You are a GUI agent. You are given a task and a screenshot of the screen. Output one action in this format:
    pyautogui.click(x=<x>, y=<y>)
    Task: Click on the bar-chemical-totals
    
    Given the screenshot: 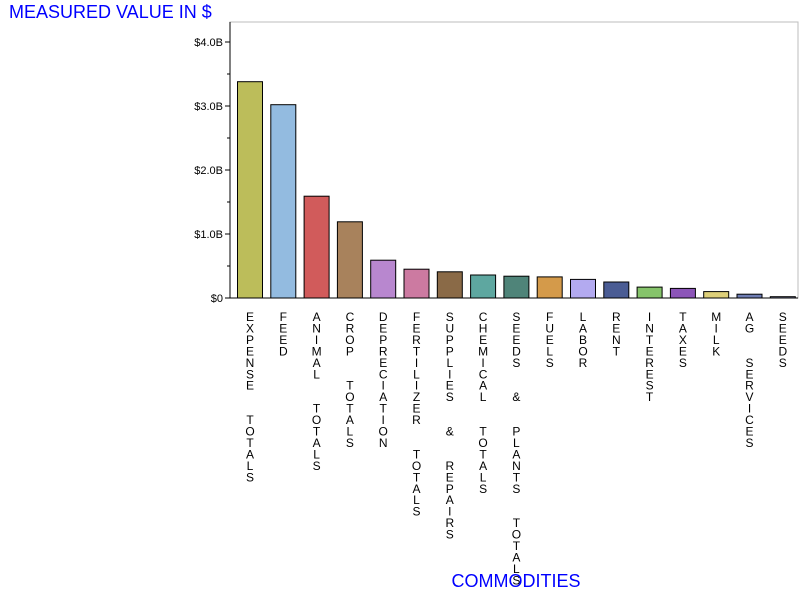 What is the action you would take?
    pyautogui.click(x=483, y=286)
    